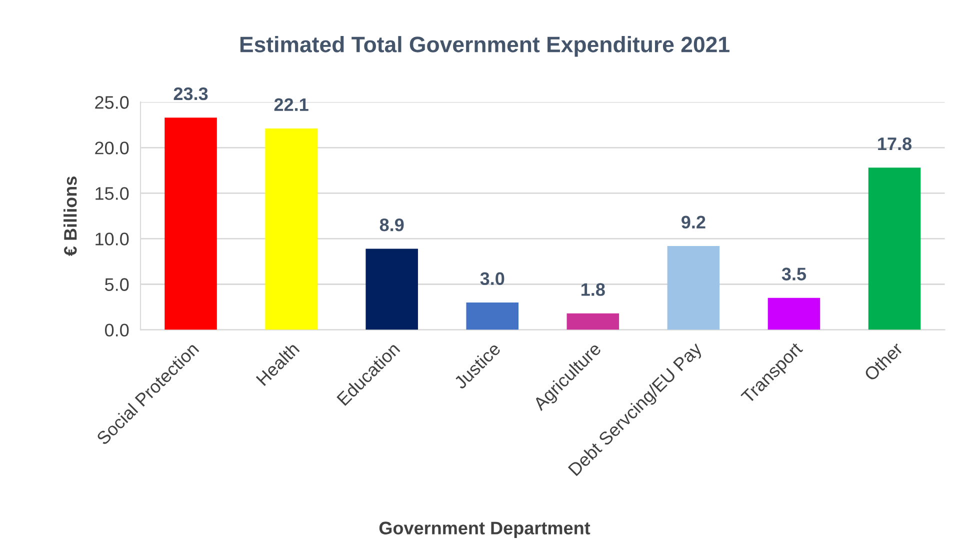  What do you see at coordinates (191, 93) in the screenshot?
I see `data-label: 23.3` at bounding box center [191, 93].